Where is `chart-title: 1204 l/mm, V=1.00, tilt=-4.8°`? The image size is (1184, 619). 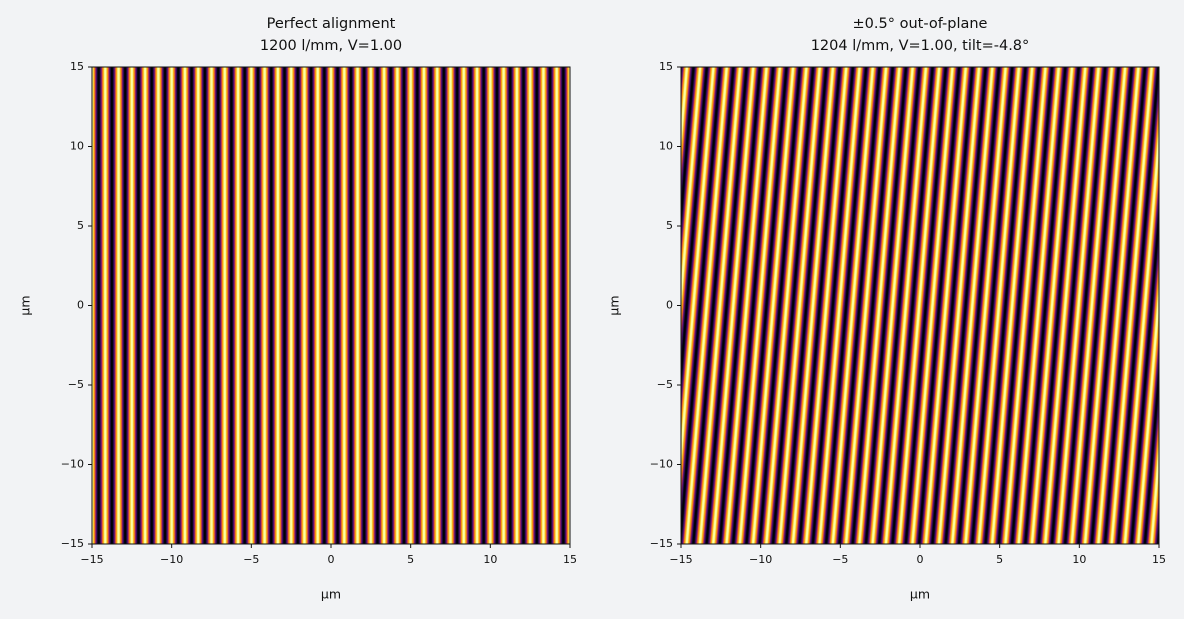
chart-title: 1204 l/mm, V=1.00, tilt=-4.8° is located at coordinates (920, 46).